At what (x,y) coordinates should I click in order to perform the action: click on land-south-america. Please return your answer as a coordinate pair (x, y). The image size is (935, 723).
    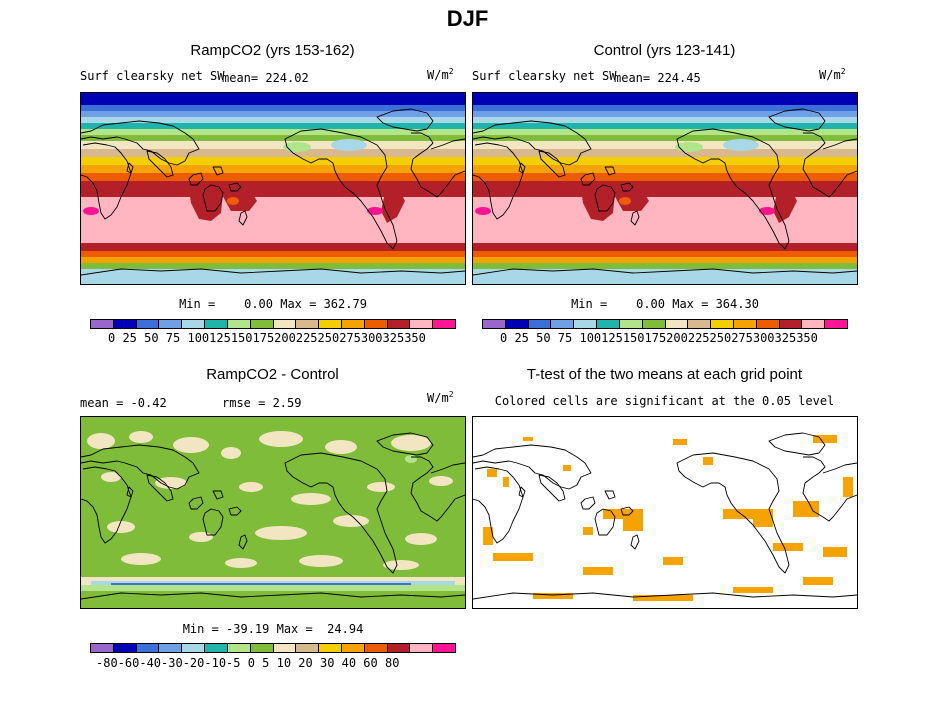
    Looking at the image, I should click on (785, 206).